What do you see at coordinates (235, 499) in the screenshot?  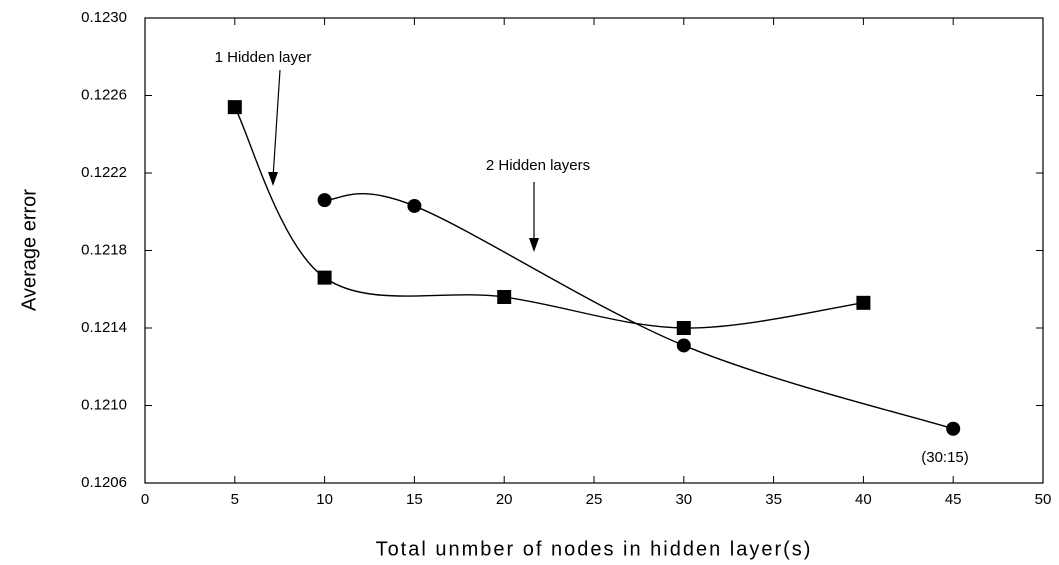 I see `x-tick-label: 5` at bounding box center [235, 499].